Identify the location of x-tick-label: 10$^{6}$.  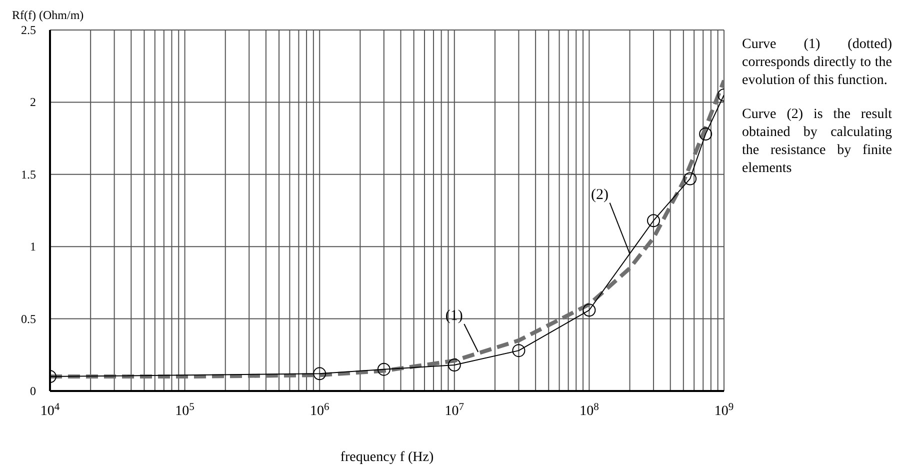
(320, 410).